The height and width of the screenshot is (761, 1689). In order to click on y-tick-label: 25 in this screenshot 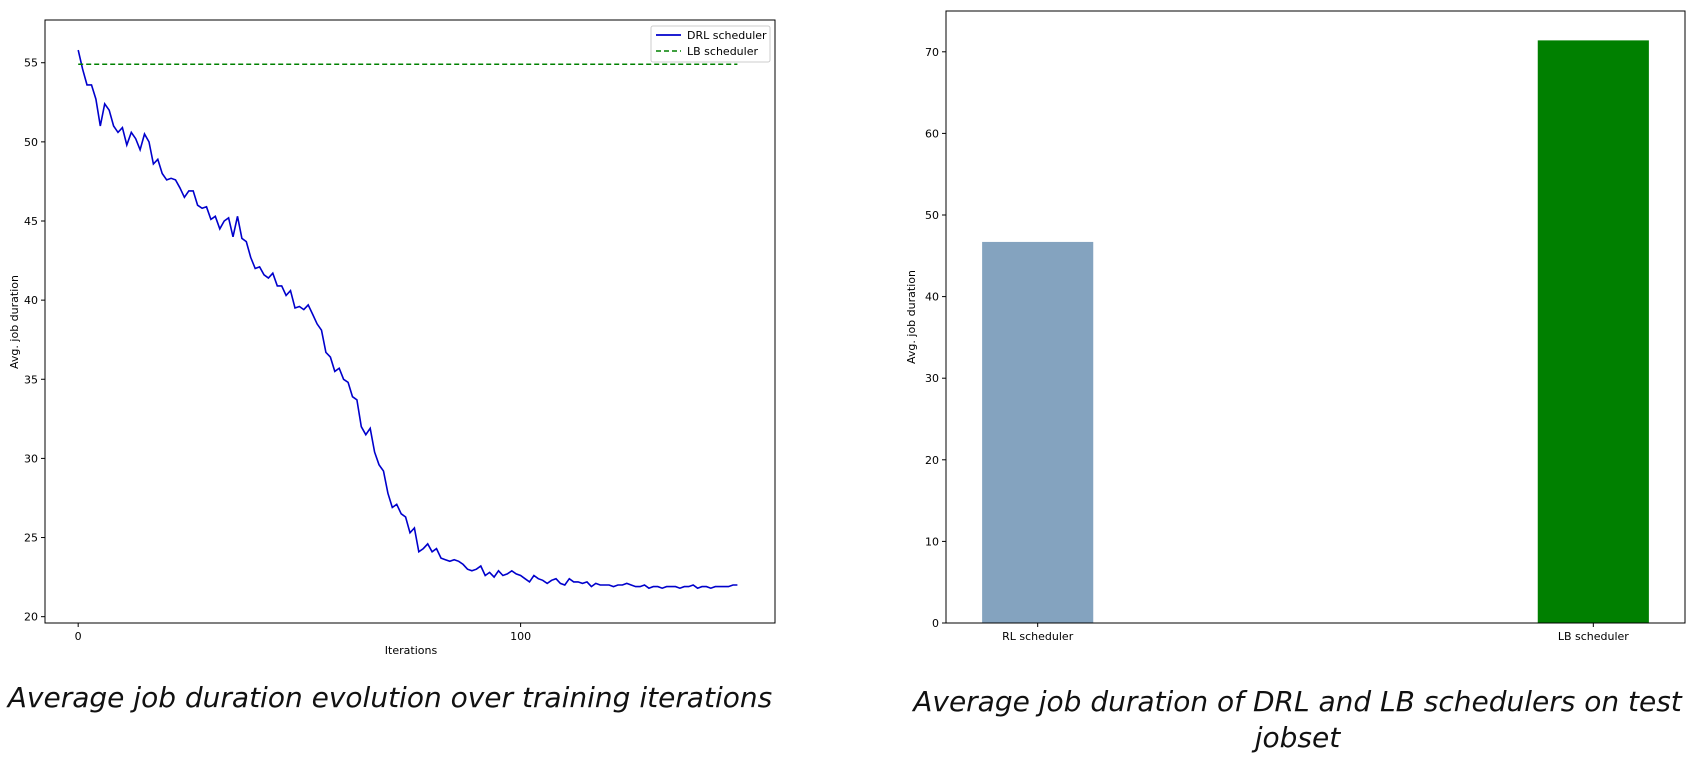, I will do `click(31, 538)`.